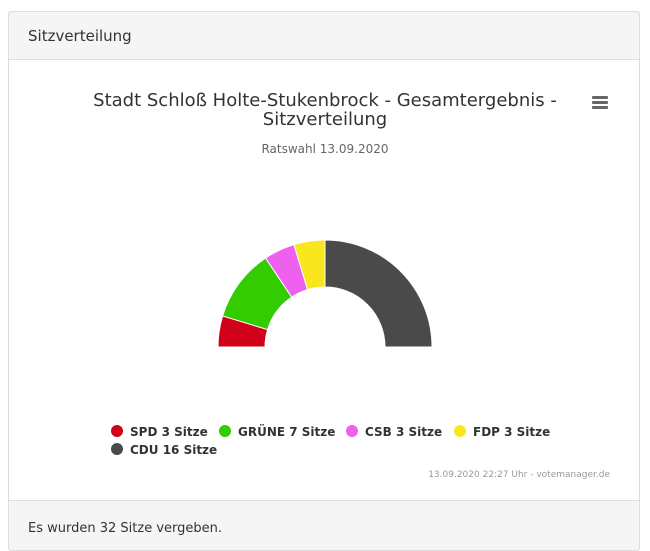 The height and width of the screenshot is (551, 650). What do you see at coordinates (324, 36) in the screenshot?
I see `panel-heading: Sitzverteilung` at bounding box center [324, 36].